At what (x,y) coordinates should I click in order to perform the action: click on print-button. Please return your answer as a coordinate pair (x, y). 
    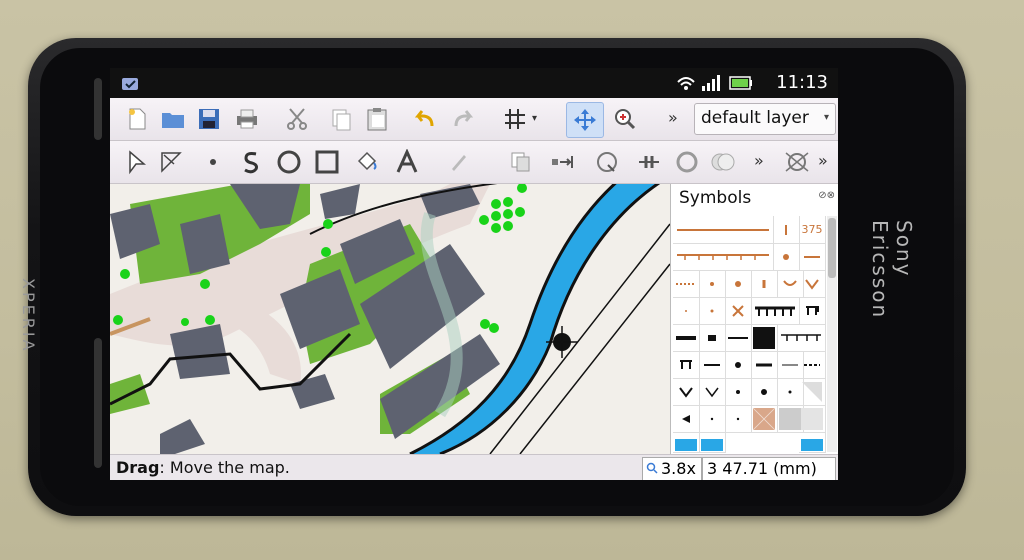
    Looking at the image, I should click on (247, 119).